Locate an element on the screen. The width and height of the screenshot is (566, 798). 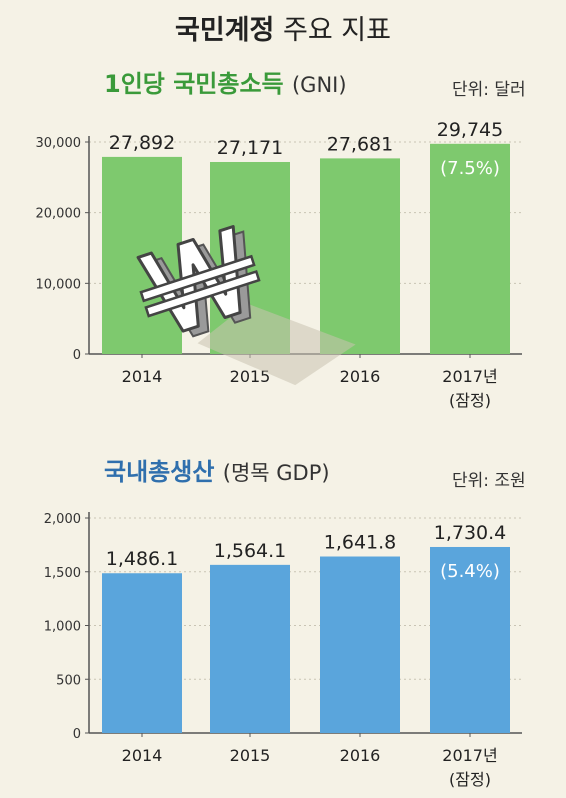
gni-unit: 단위: 달러 is located at coordinates (489, 90).